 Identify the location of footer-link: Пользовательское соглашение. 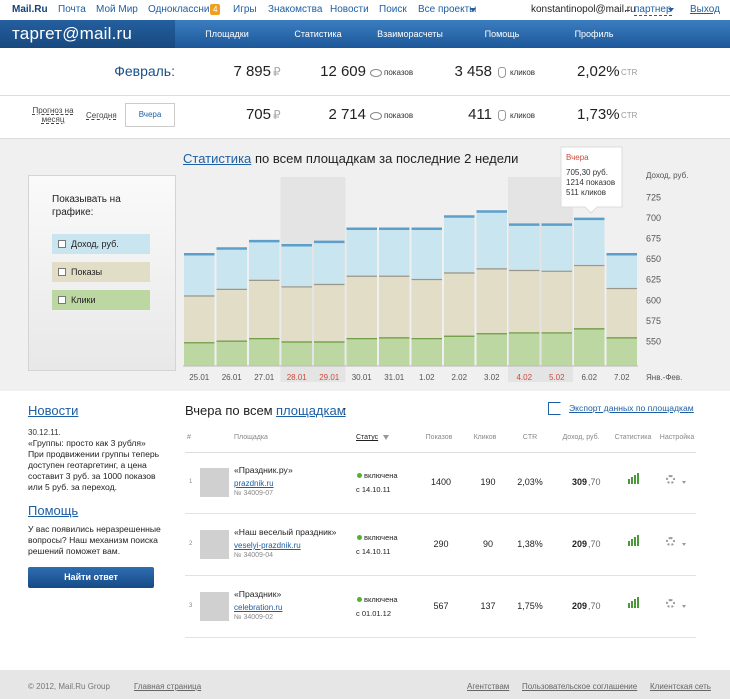
(580, 686).